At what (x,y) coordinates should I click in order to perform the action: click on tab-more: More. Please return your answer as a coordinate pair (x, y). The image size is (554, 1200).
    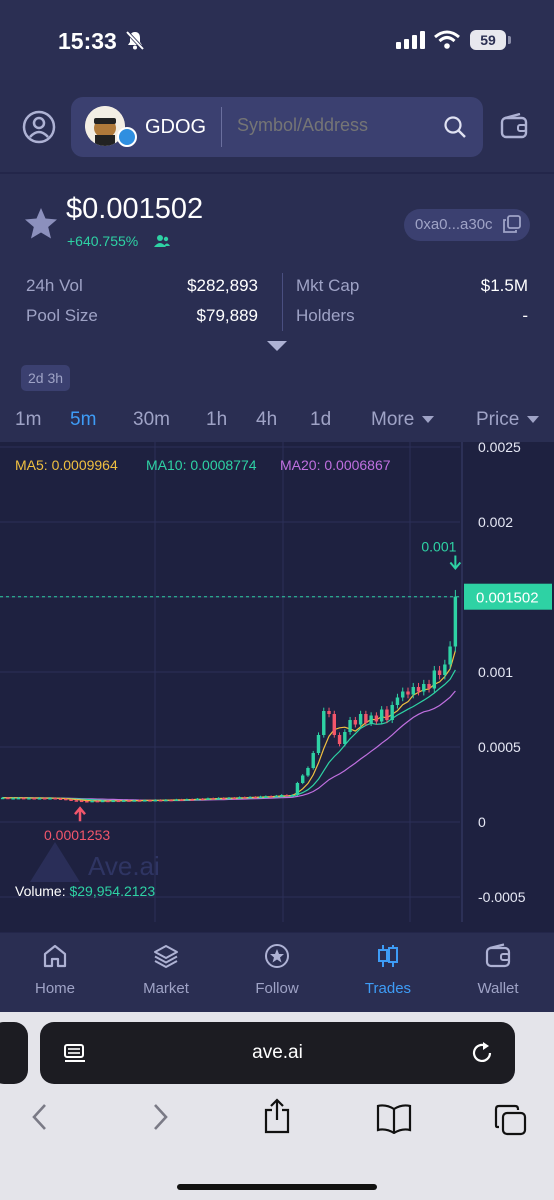
    Looking at the image, I should click on (403, 420).